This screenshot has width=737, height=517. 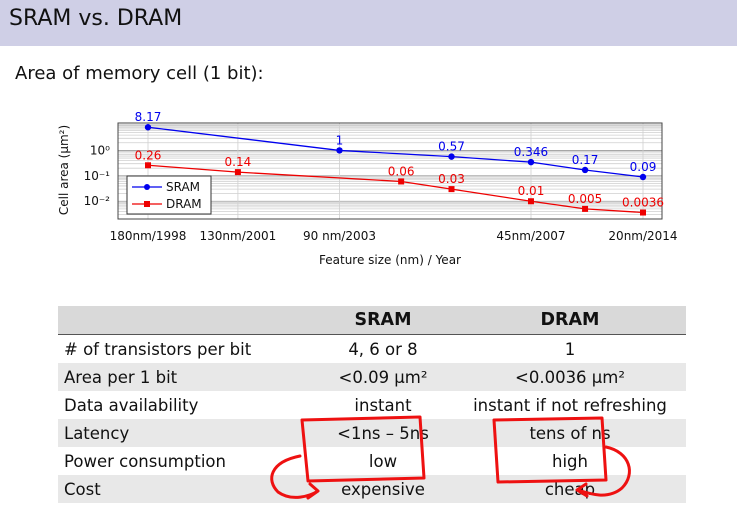 What do you see at coordinates (643, 167) in the screenshot?
I see `data-label: 0.09` at bounding box center [643, 167].